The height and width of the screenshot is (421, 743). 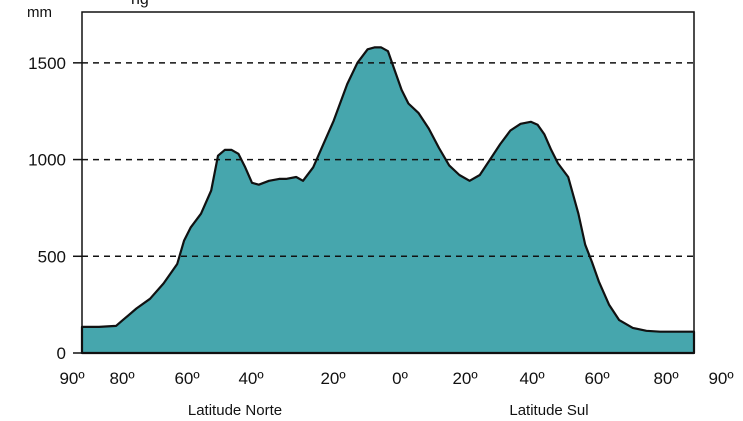 I want to click on y-tick-label: 1000, so click(x=47, y=160).